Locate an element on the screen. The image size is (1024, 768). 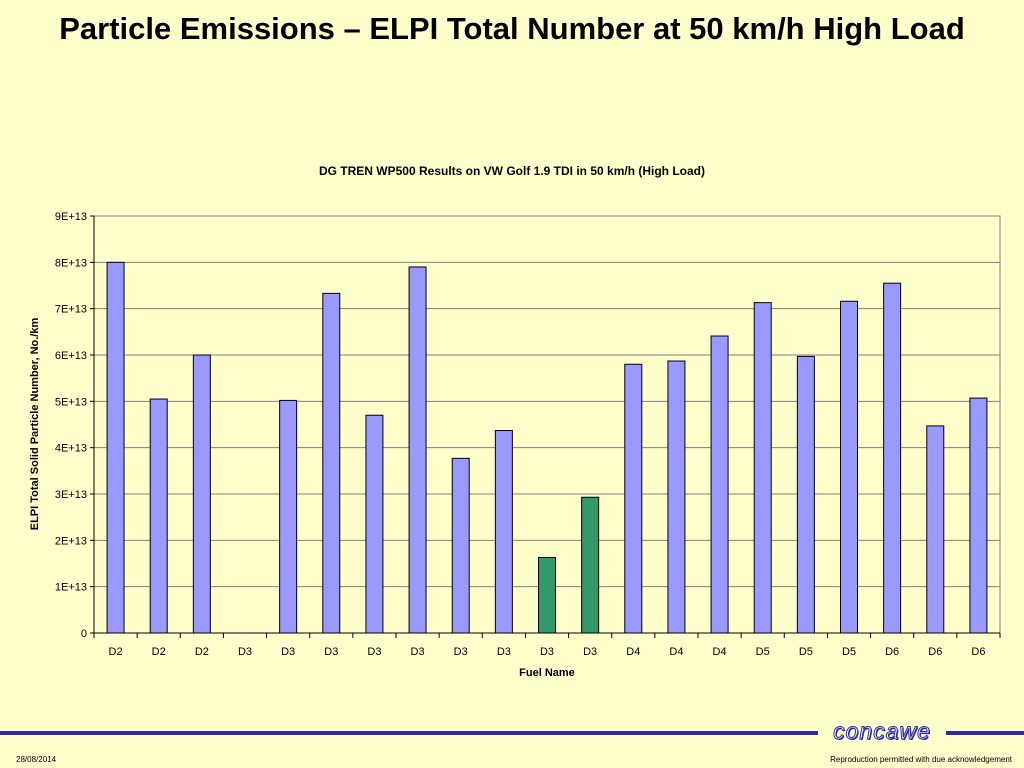
y-tick-label: 2E+13 is located at coordinates (71, 541).